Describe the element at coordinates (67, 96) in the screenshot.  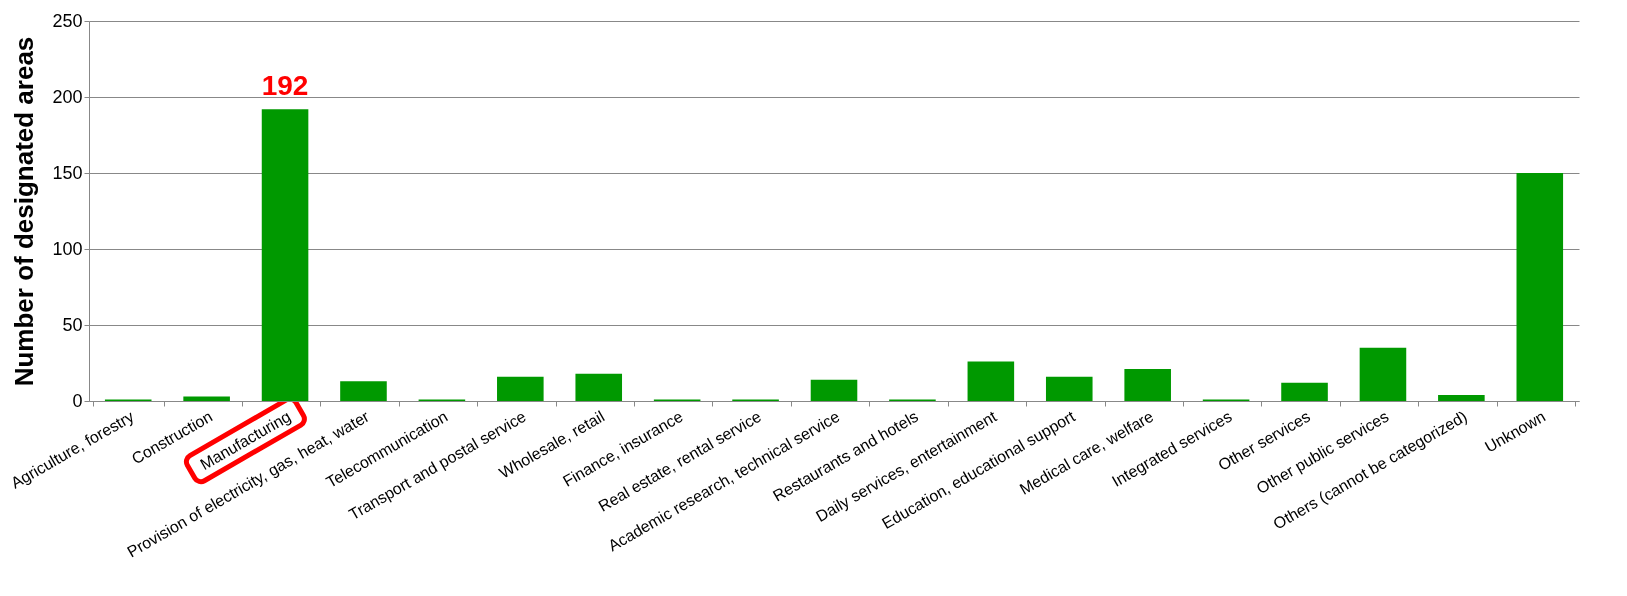
I see `y-tick-label: 200` at that location.